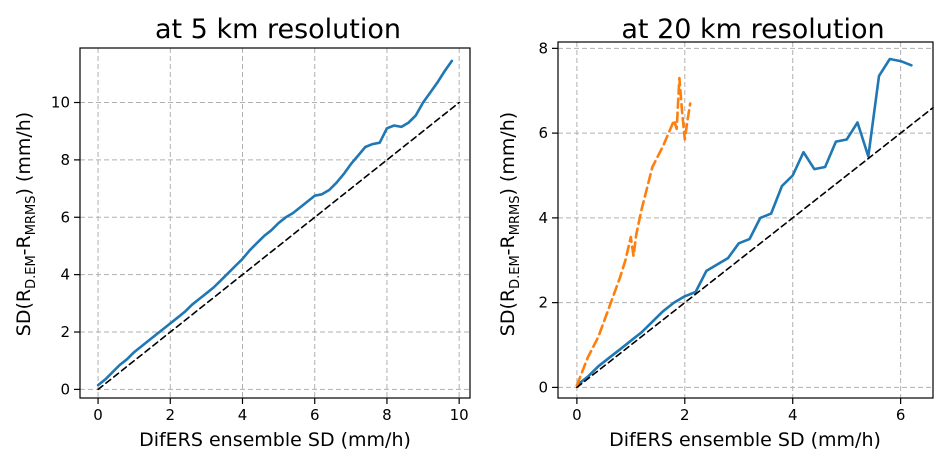  Describe the element at coordinates (387, 415) in the screenshot. I see `x-tick-label: 8` at that location.